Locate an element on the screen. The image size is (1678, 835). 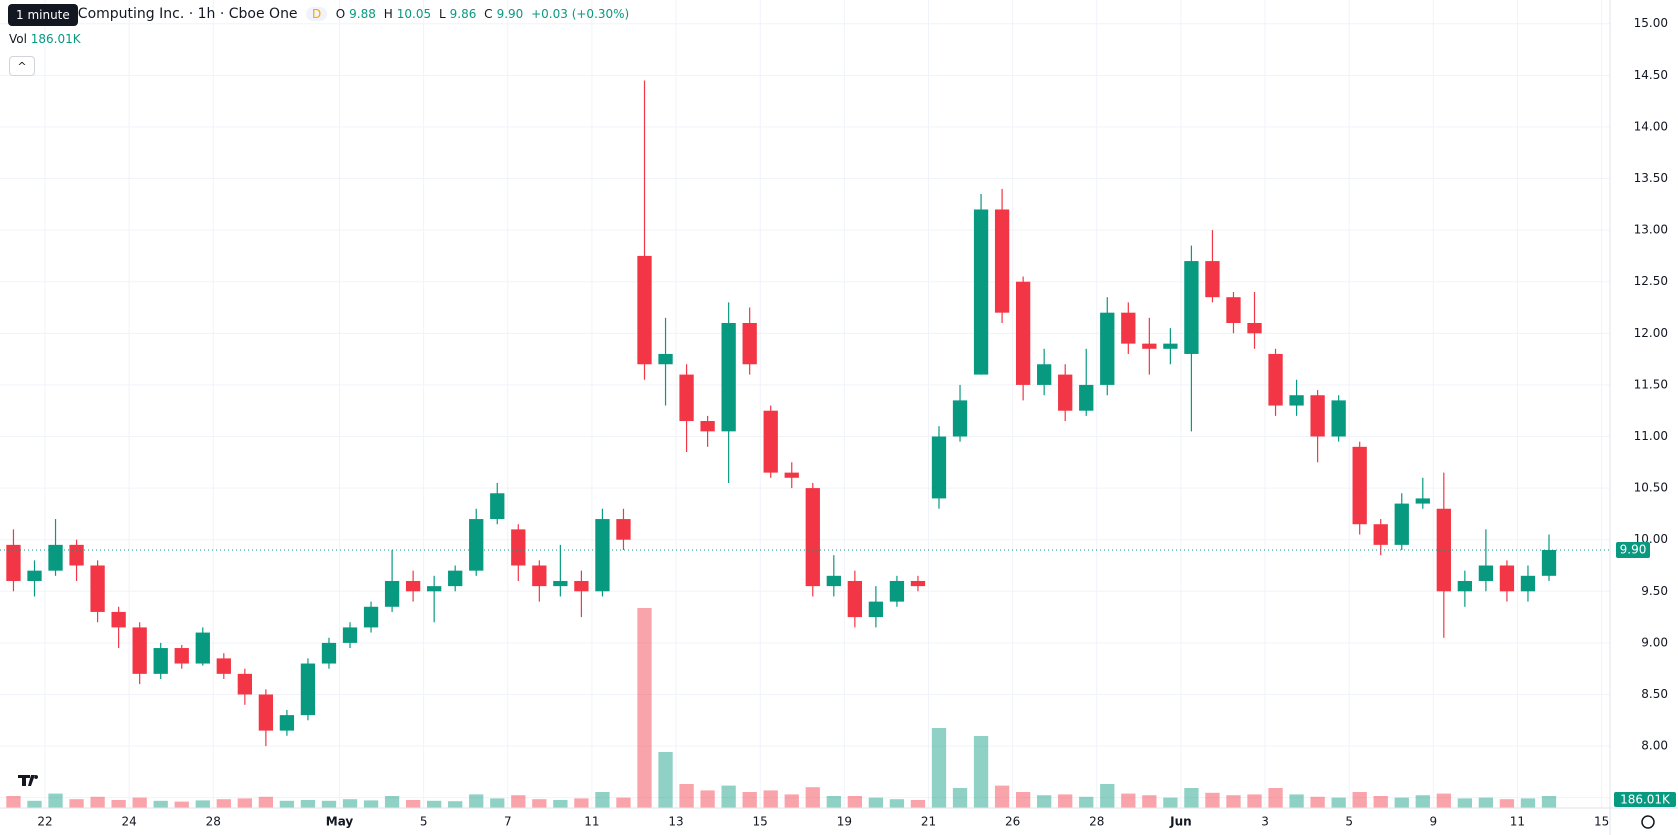
collapse-button: ^ is located at coordinates (22, 66).